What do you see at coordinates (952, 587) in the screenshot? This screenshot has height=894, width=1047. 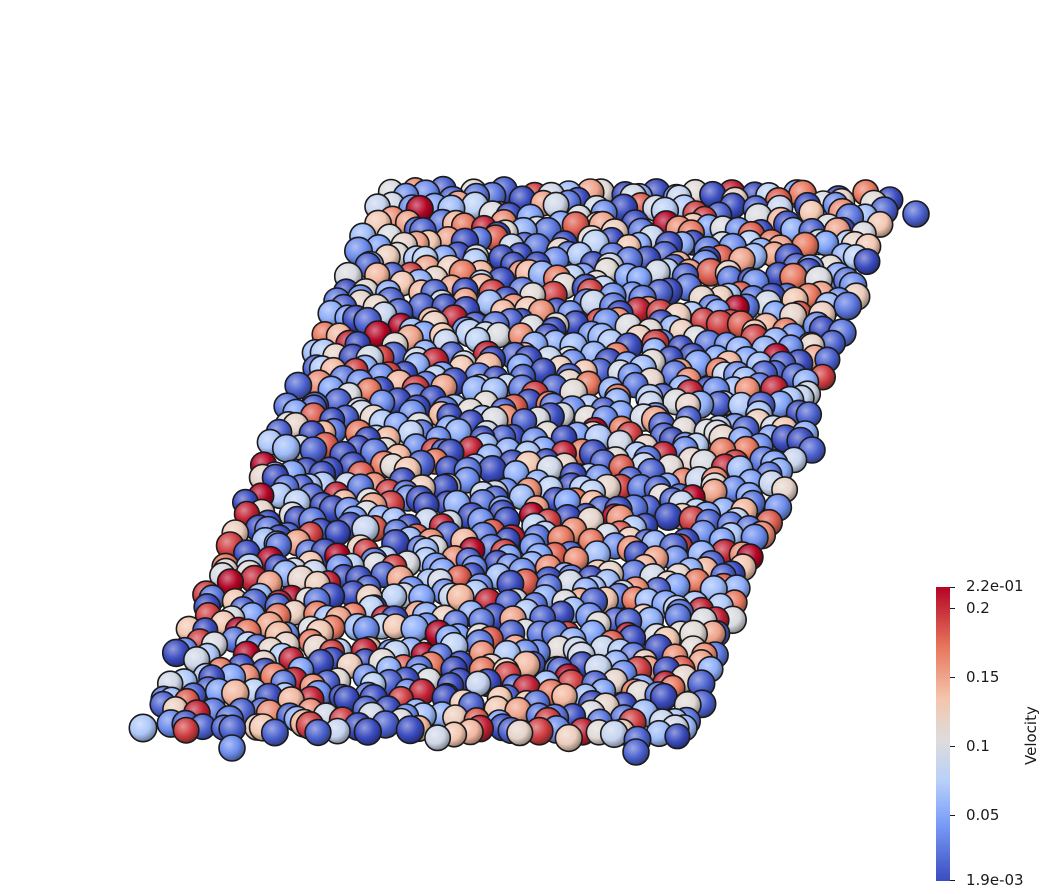 I see `tick-mark-max` at bounding box center [952, 587].